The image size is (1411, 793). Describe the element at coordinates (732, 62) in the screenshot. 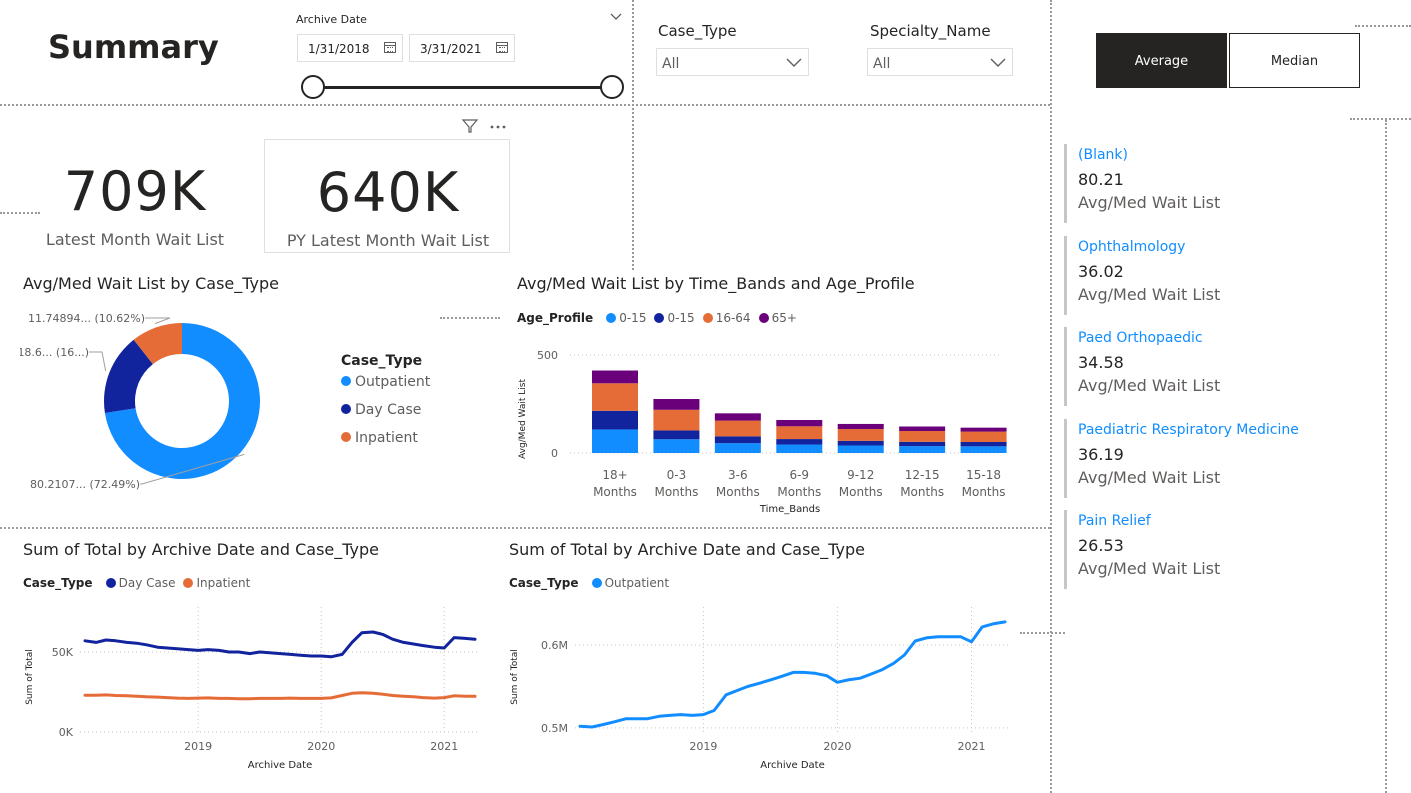

I see `case-type-dropdown: All` at that location.